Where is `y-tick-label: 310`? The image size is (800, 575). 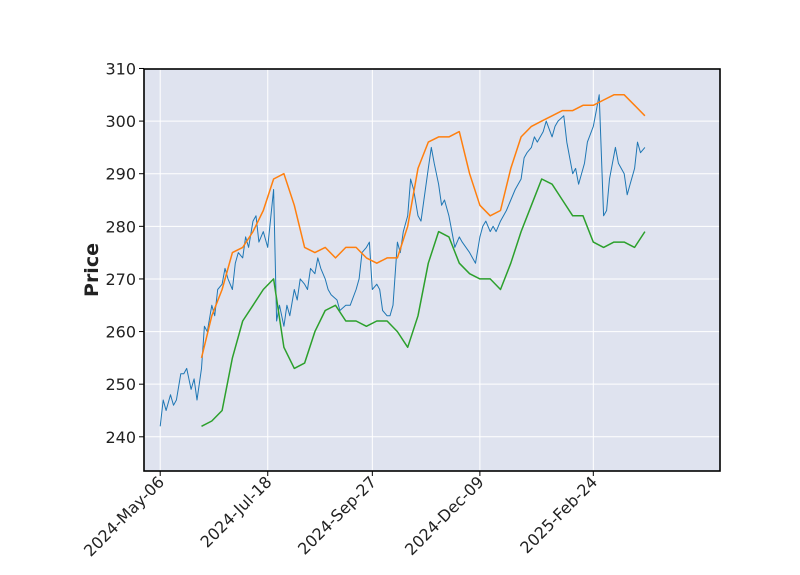 y-tick-label: 310 is located at coordinates (120, 68).